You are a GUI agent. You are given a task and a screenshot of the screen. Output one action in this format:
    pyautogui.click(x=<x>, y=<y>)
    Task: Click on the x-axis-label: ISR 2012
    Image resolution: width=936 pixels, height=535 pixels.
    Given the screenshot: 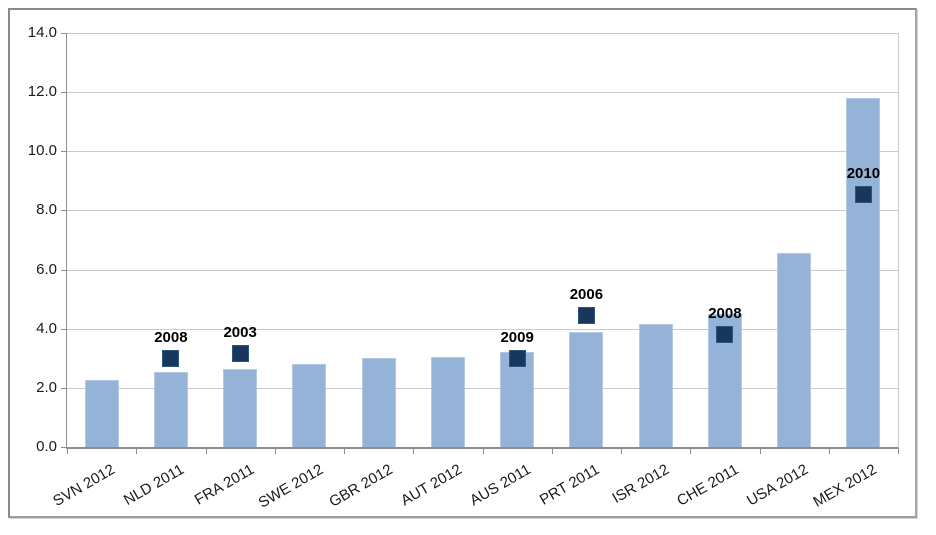 What is the action you would take?
    pyautogui.click(x=641, y=484)
    